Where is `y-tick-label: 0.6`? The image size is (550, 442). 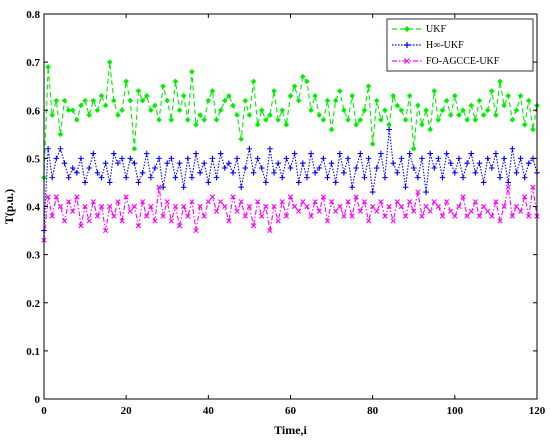
y-tick-label: 0.6 is located at coordinates (33, 111).